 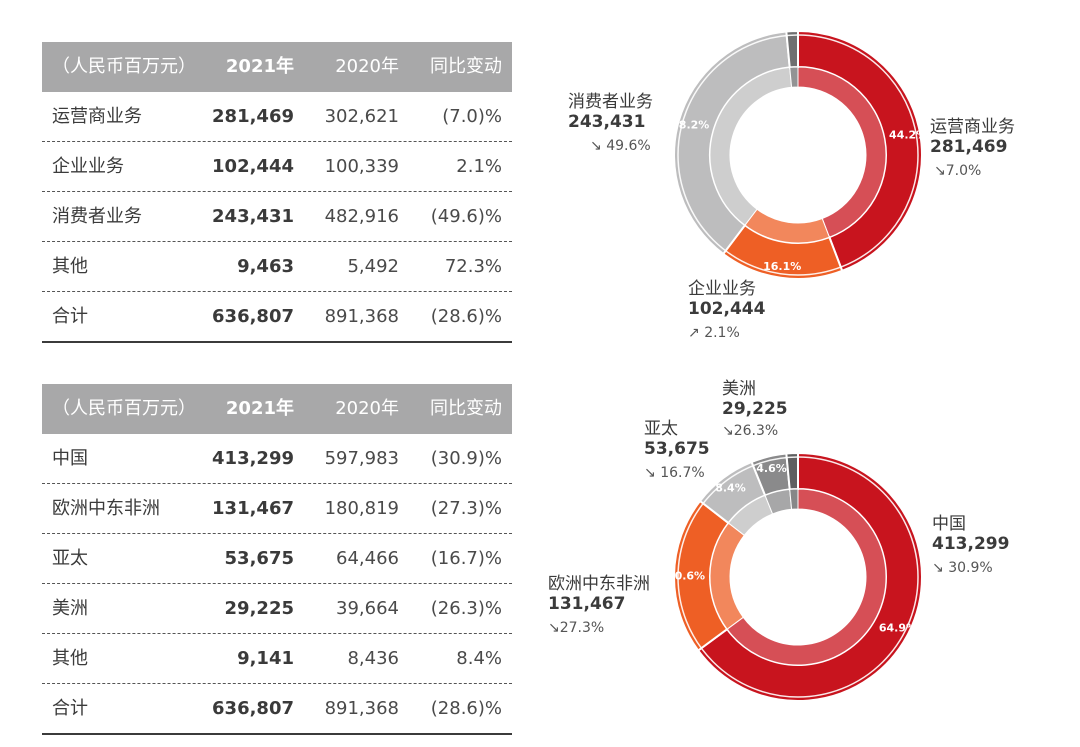 I want to click on row-2021: 413,299, so click(x=253, y=458).